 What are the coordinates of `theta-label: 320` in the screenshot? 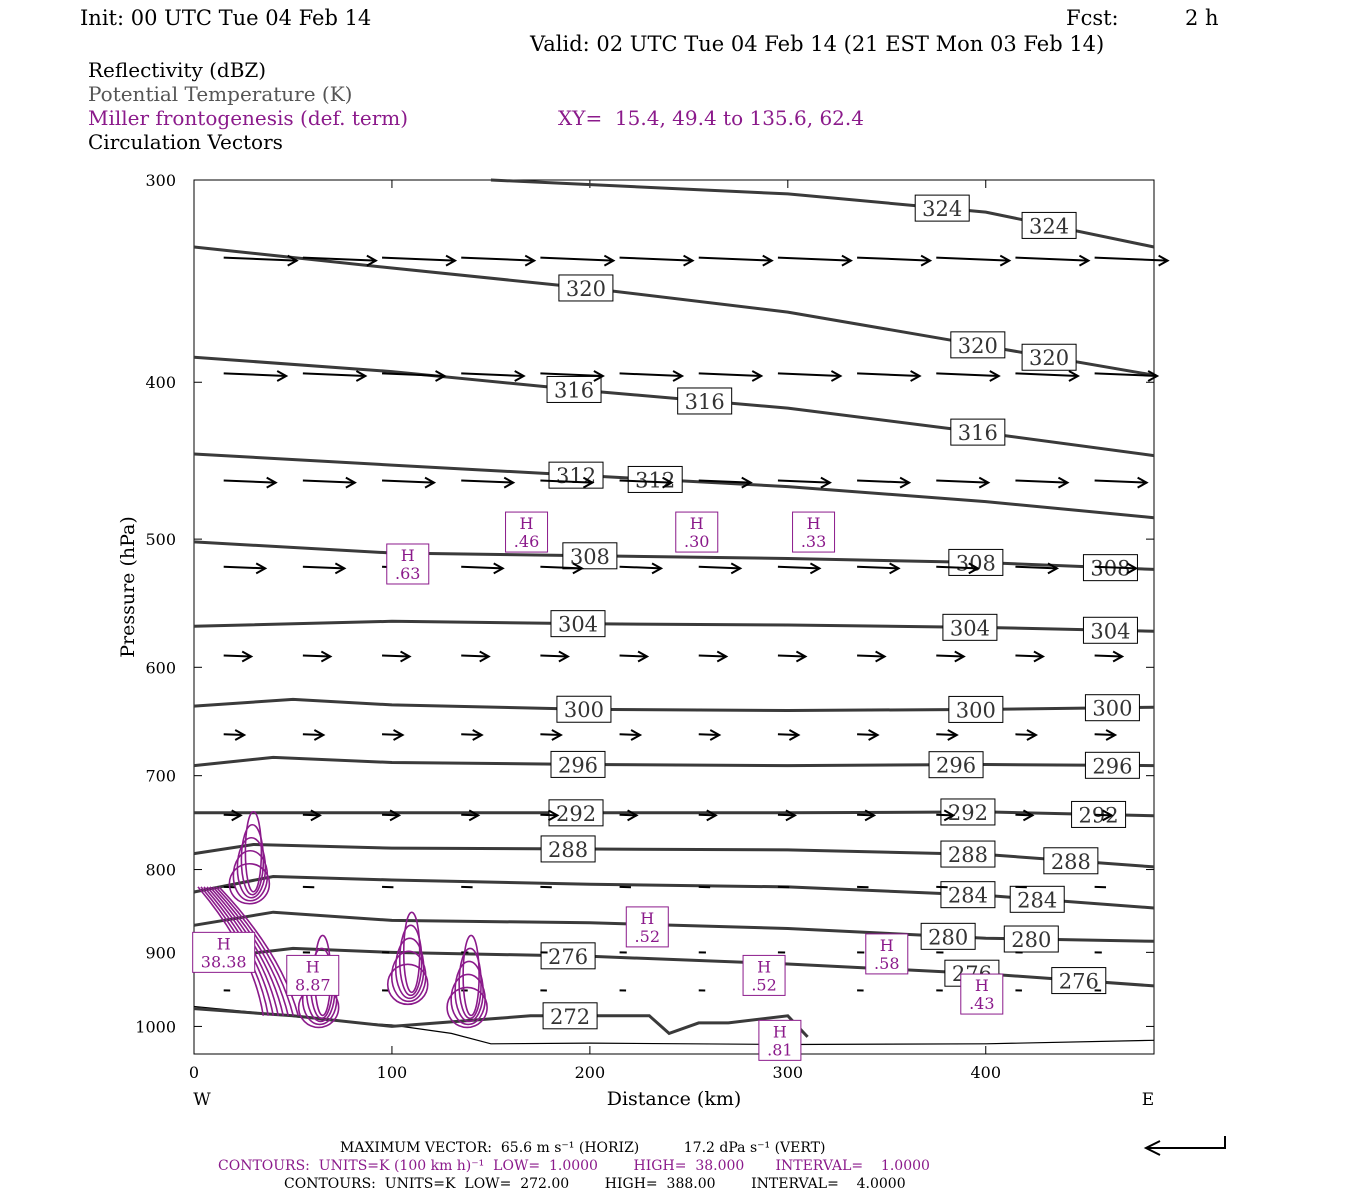 It's located at (1049, 358).